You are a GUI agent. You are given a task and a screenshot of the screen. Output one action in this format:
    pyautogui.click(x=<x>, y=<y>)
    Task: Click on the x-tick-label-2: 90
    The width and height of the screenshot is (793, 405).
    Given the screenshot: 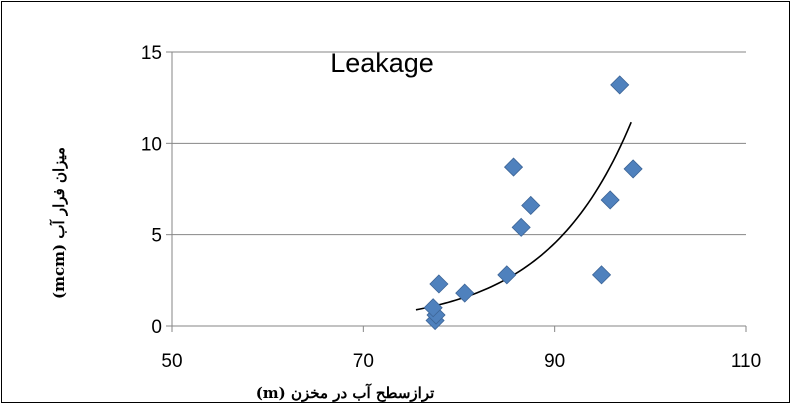 What is the action you would take?
    pyautogui.click(x=554, y=361)
    